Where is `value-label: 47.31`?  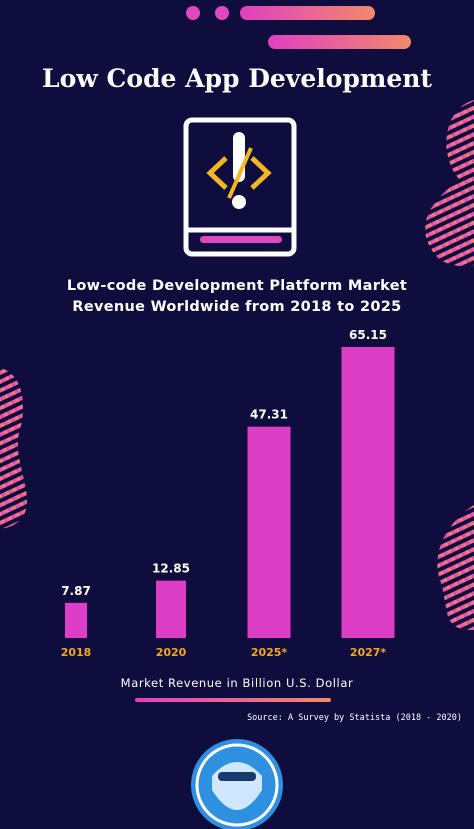 value-label: 47.31 is located at coordinates (269, 415).